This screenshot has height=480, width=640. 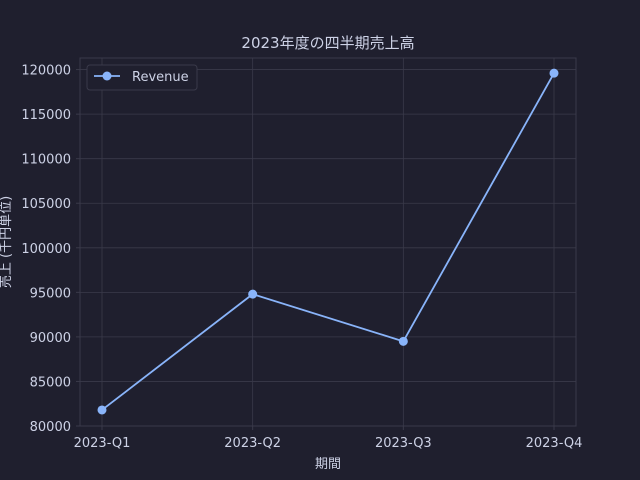 What do you see at coordinates (46, 160) in the screenshot?
I see `y-tick-label: 110000` at bounding box center [46, 160].